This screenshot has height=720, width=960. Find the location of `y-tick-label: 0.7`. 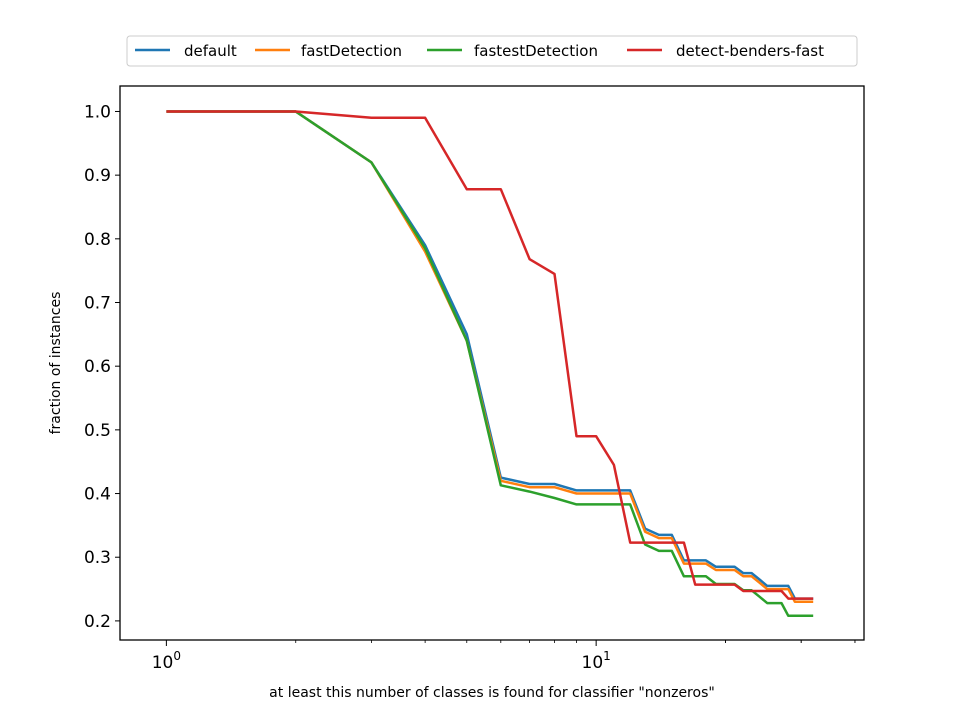

y-tick-label: 0.7 is located at coordinates (97, 304).